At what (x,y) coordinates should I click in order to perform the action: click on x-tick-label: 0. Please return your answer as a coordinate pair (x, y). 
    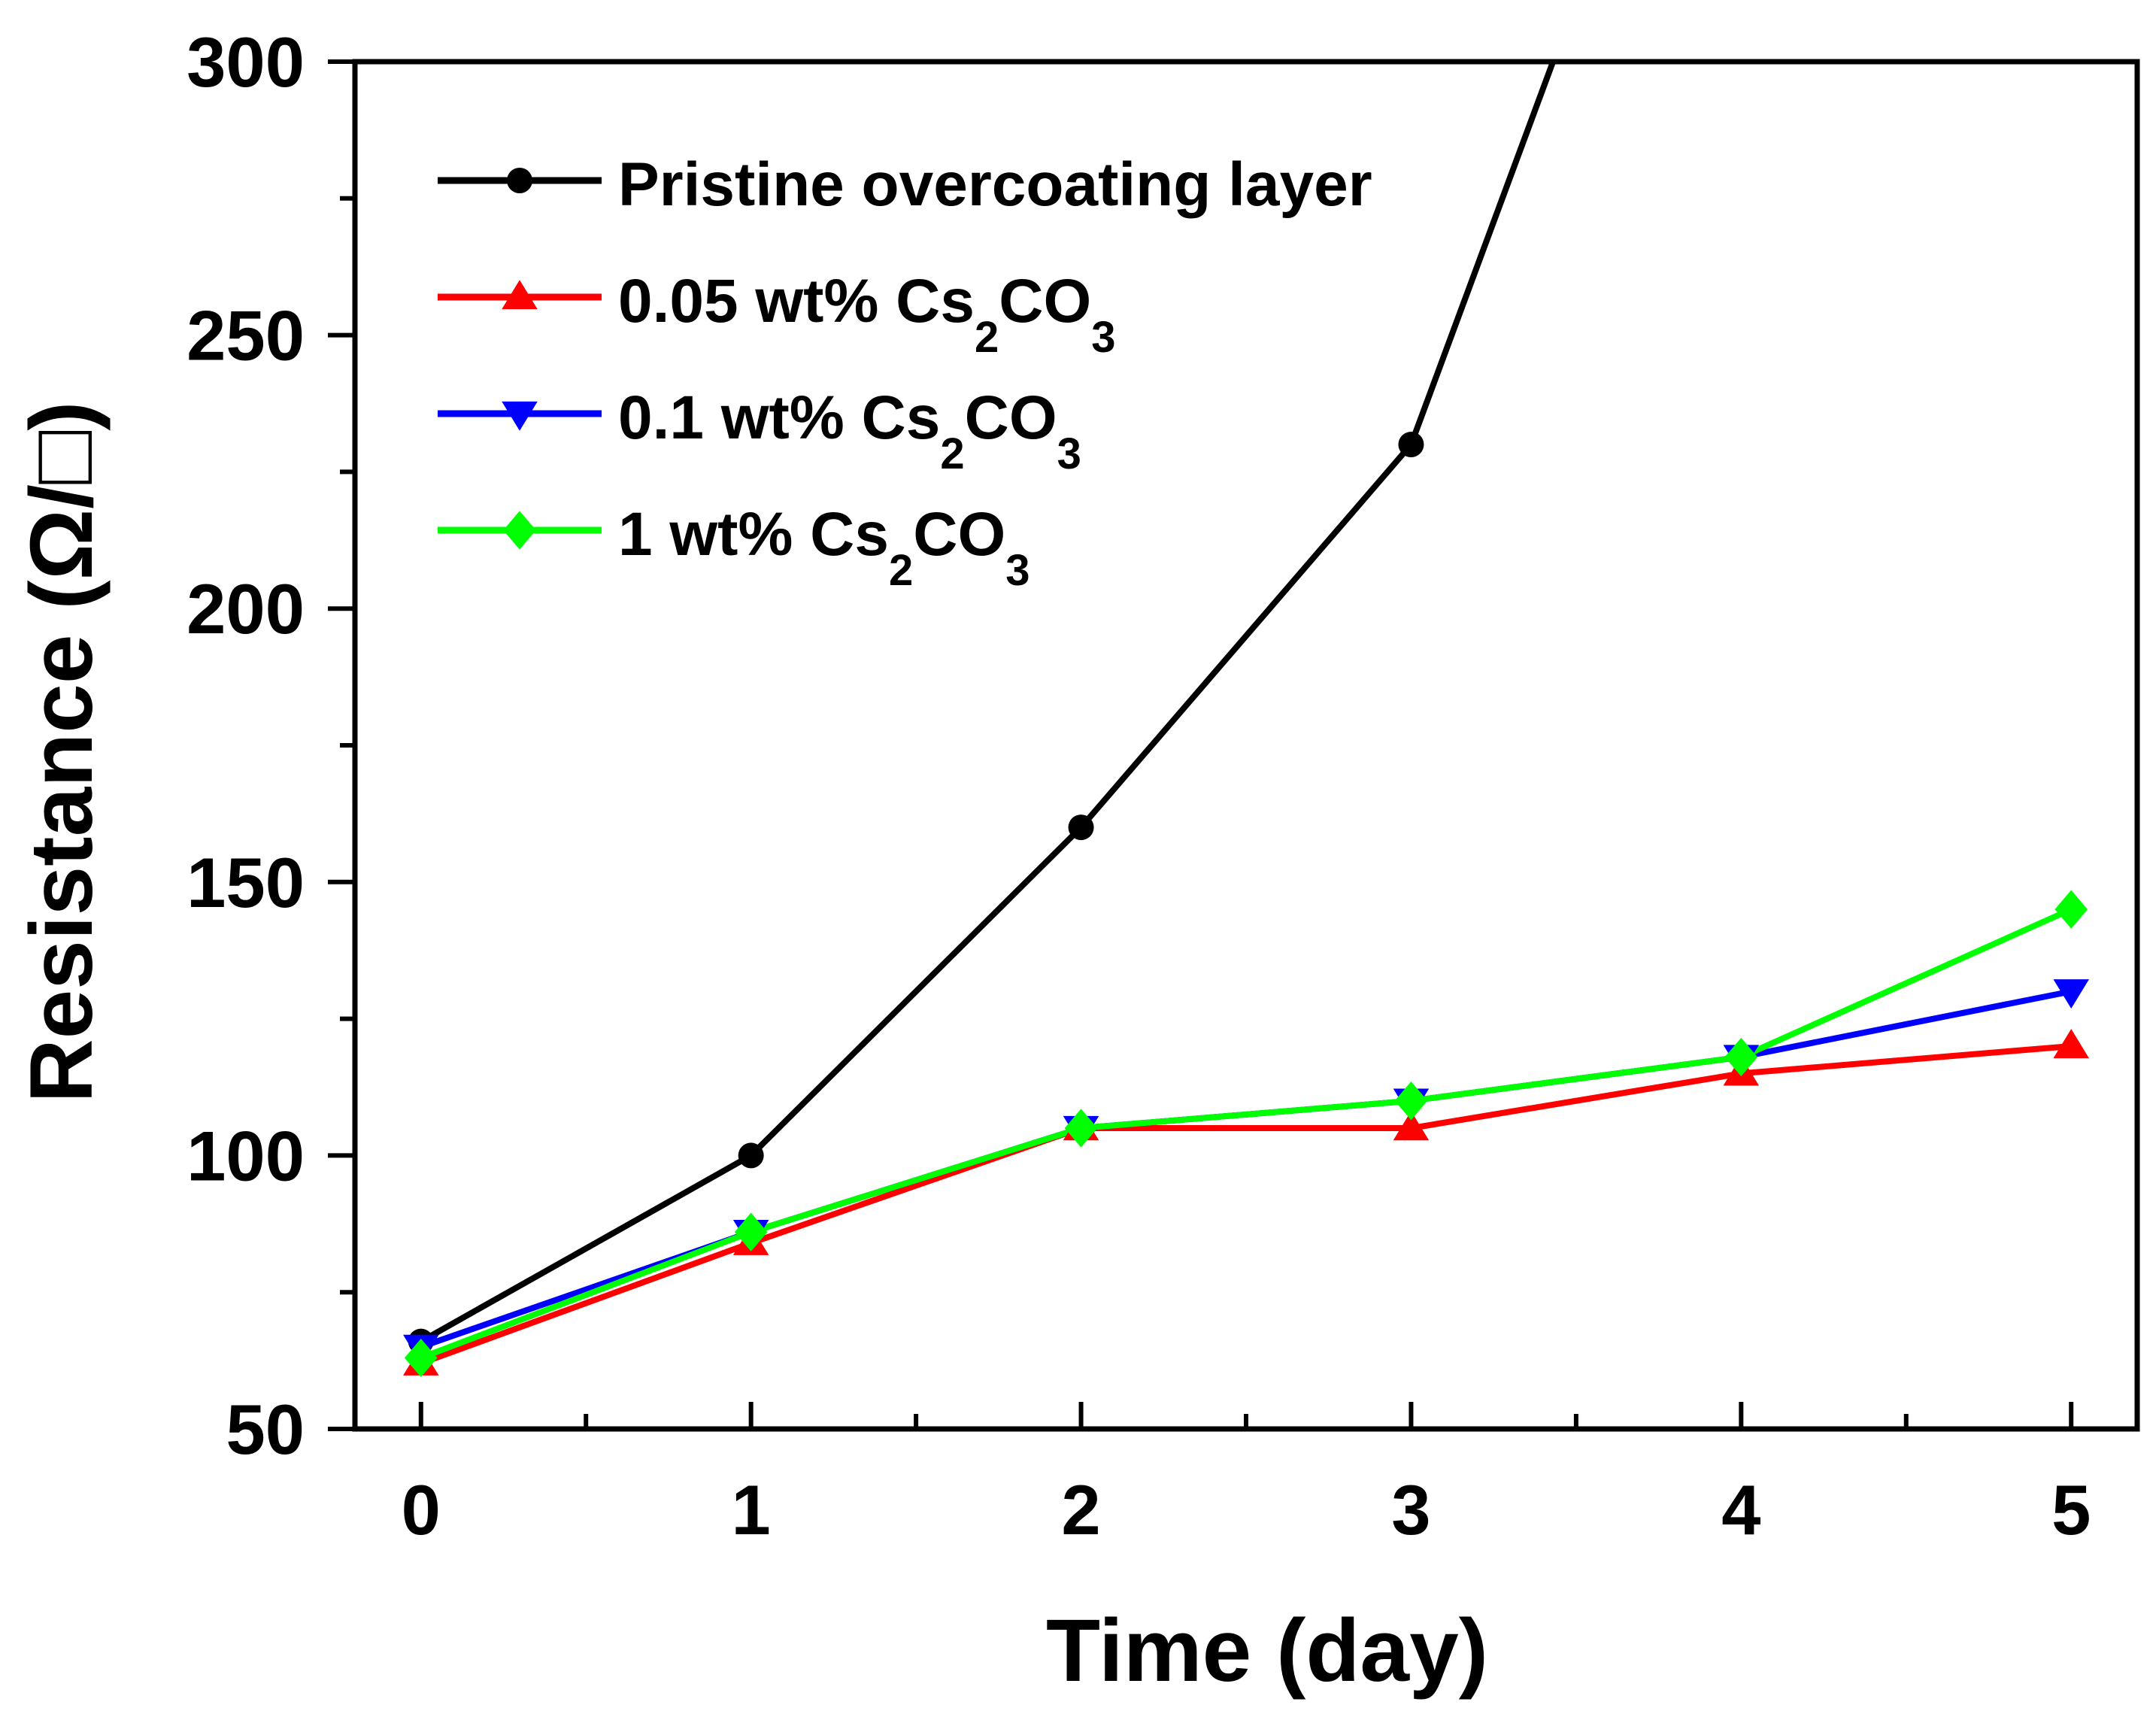
    Looking at the image, I should click on (421, 1509).